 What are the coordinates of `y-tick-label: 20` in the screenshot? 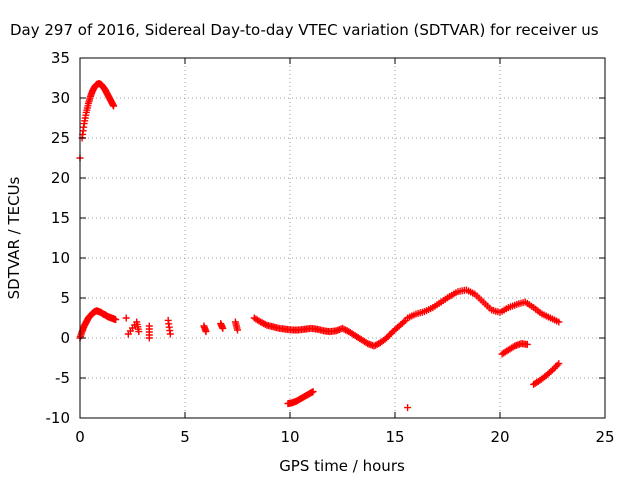 It's located at (60, 178).